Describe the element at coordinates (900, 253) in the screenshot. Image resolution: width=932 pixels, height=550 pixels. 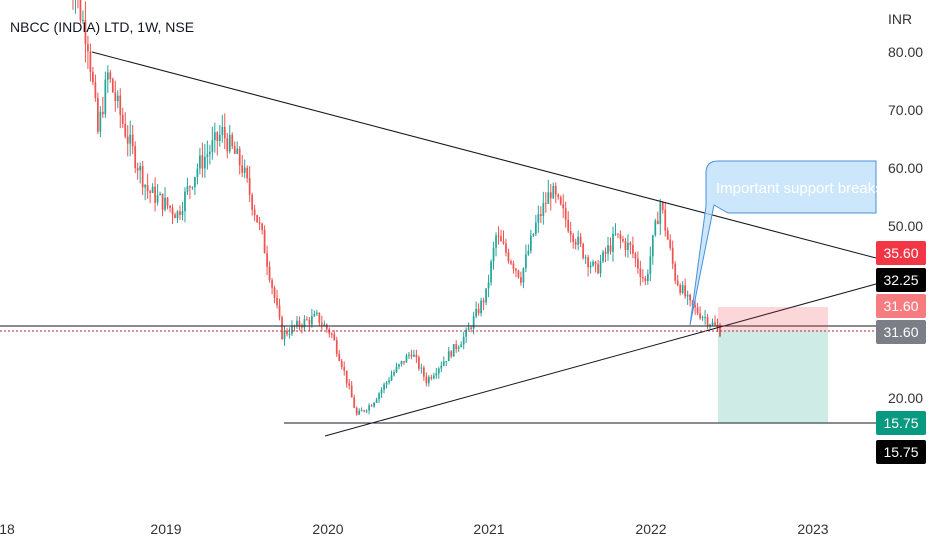
I see `price-badge-label: 35.60` at that location.